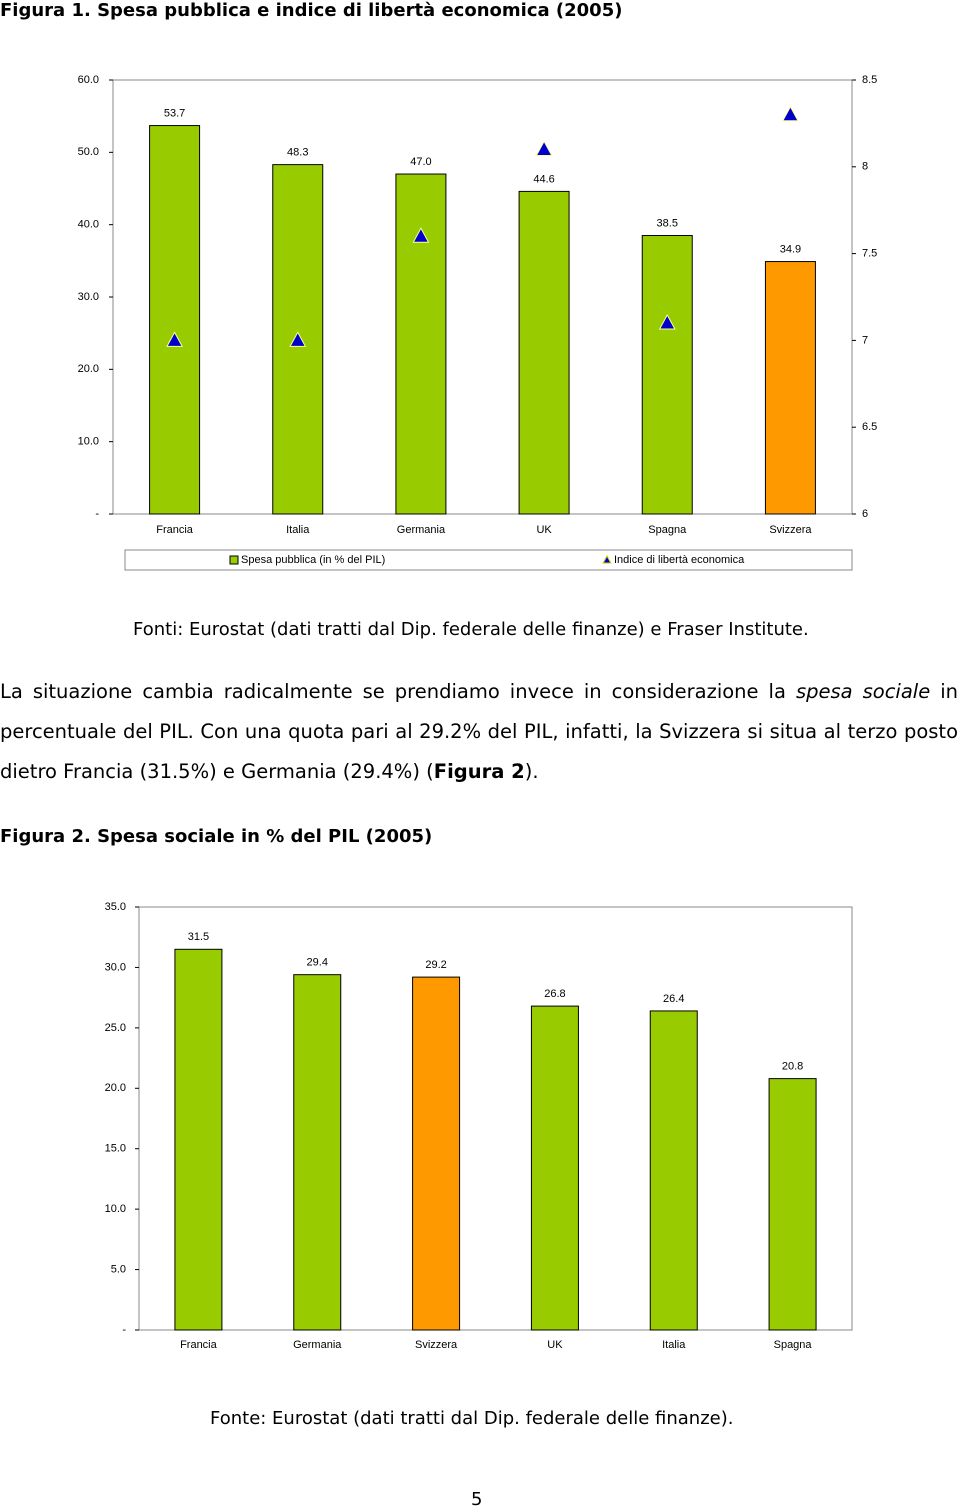 The width and height of the screenshot is (960, 1511). I want to click on page-number: 5, so click(477, 1499).